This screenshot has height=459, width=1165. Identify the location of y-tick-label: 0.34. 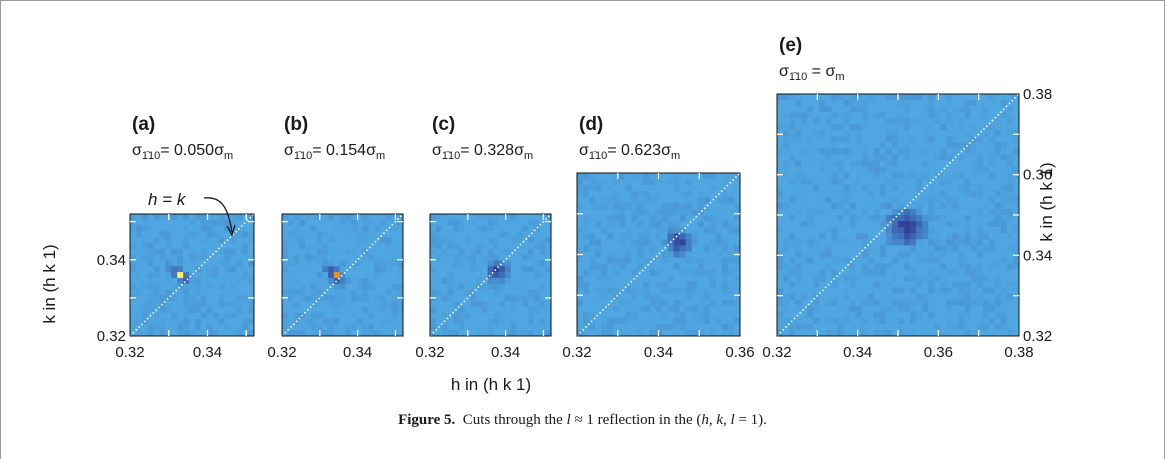
(111, 260).